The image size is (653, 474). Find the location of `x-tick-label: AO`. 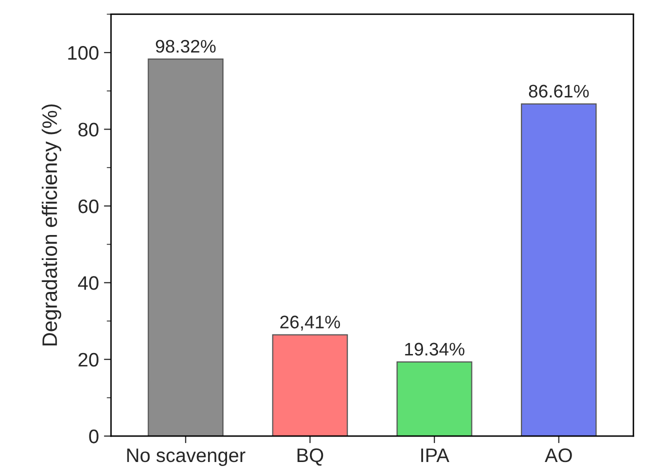

x-tick-label: AO is located at coordinates (558, 455).